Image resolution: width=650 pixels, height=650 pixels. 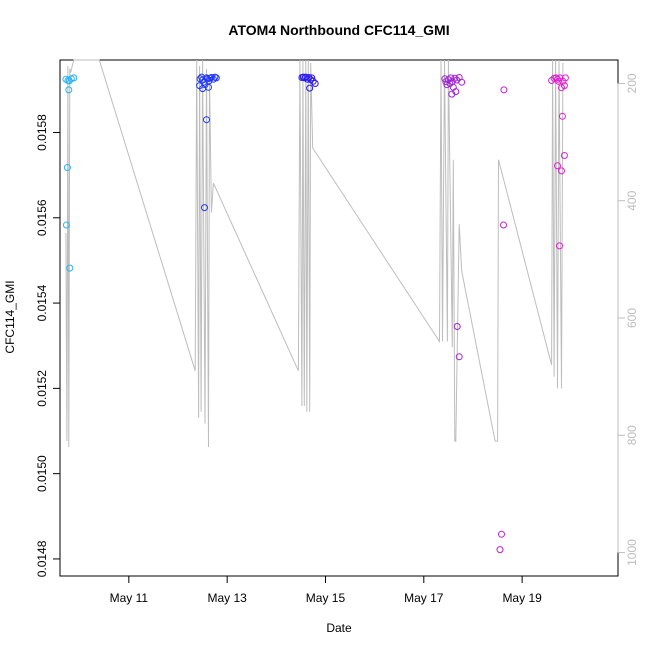 I want to click on y2-tick-label: 600, so click(x=632, y=318).